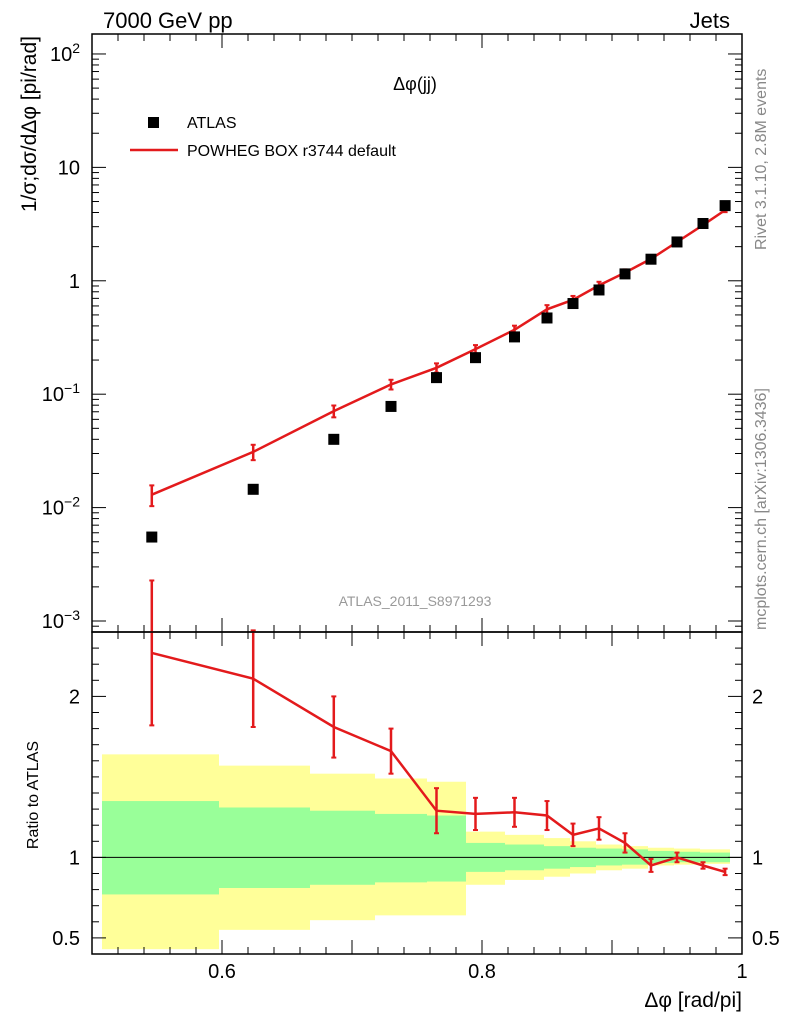  Describe the element at coordinates (761, 509) in the screenshot. I see `side-label-mcplots: mcplots.cern.ch [arXiv:1306.3436]` at that location.